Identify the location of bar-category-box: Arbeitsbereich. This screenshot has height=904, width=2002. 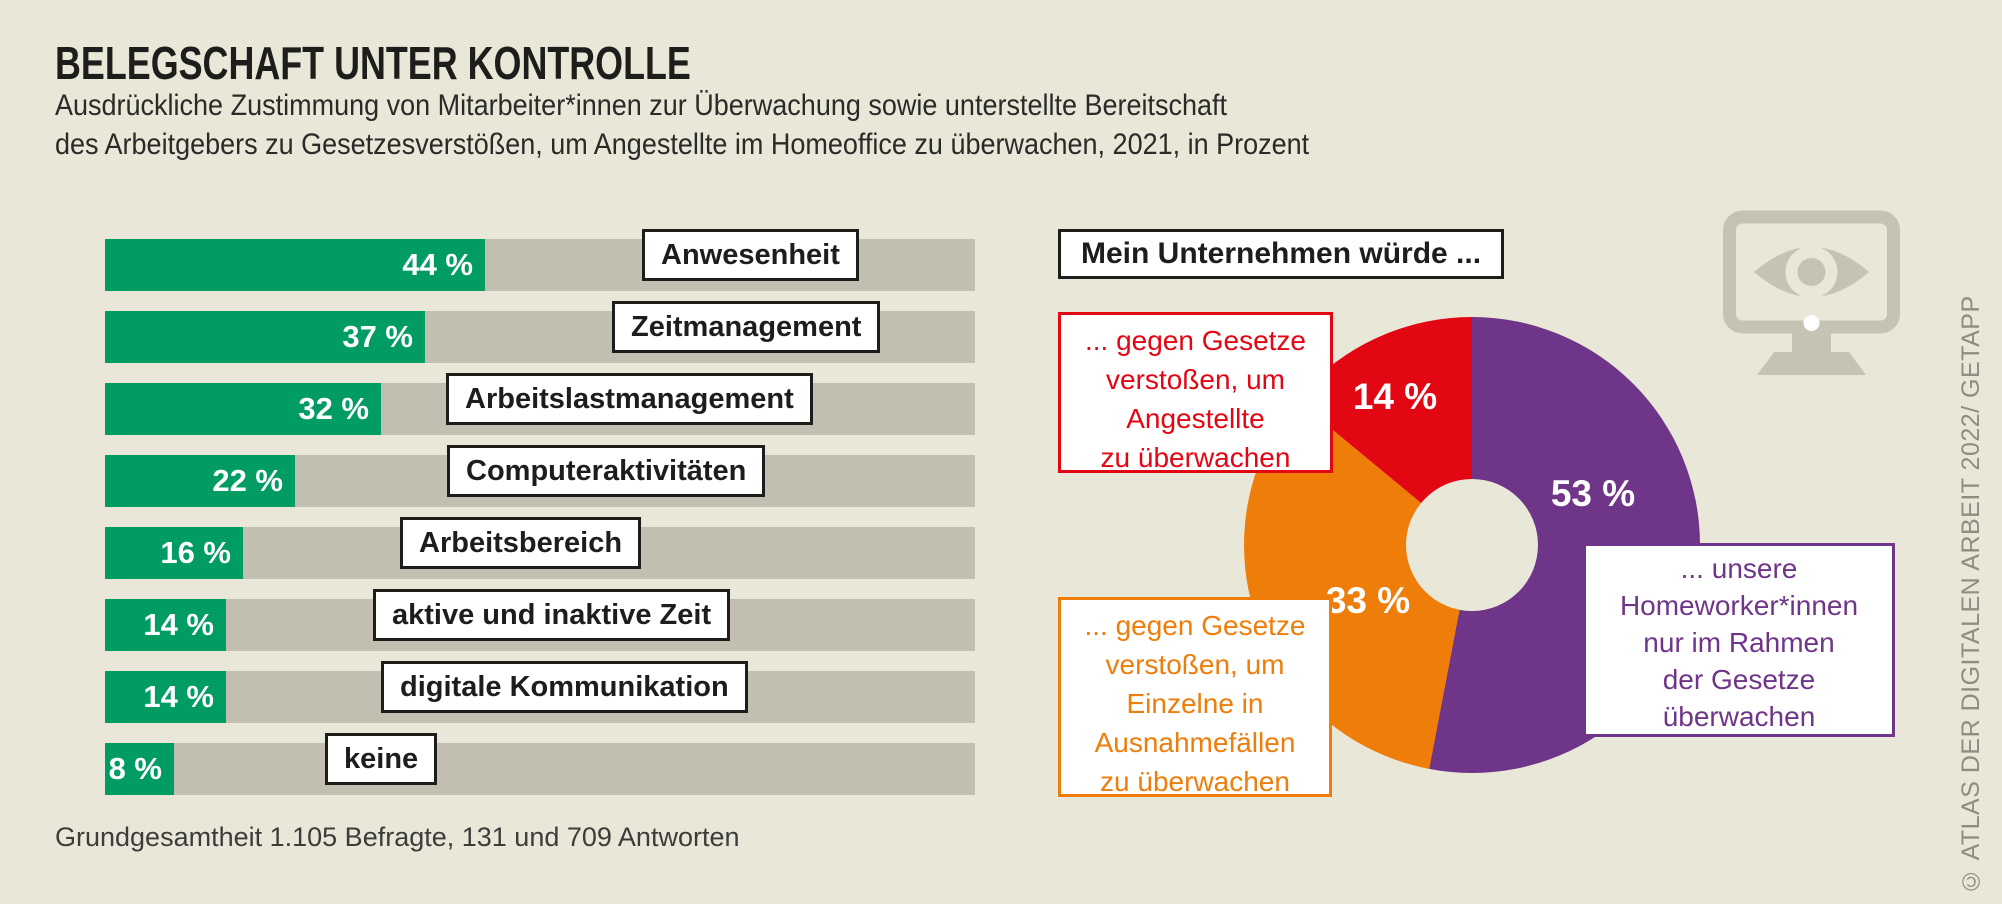
(521, 543).